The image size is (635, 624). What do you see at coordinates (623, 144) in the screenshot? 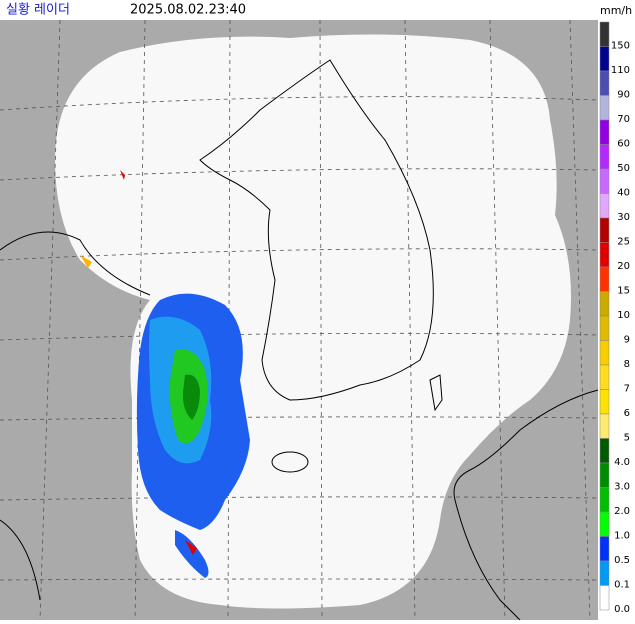
I see `legend-label: 60` at bounding box center [623, 144].